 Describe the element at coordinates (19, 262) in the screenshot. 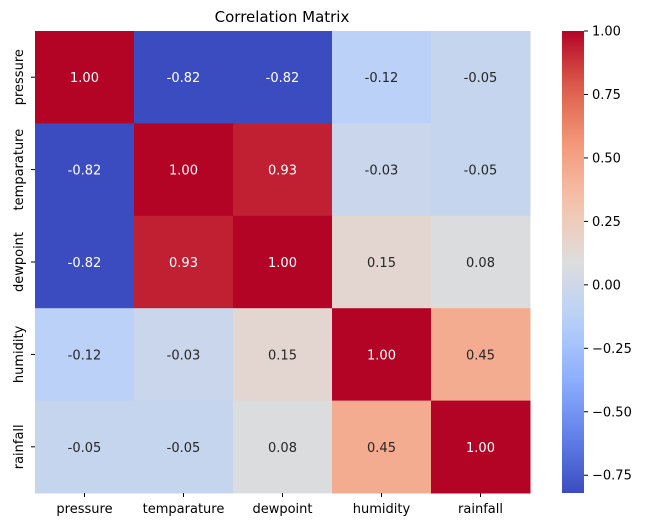

I see `y-tick-label: dewpoint` at that location.